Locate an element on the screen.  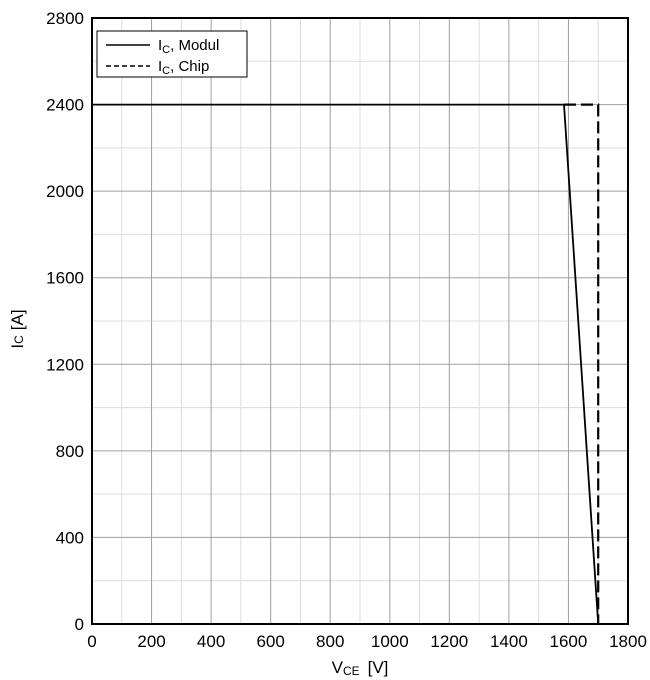
legend-label-chip: IC, Chip is located at coordinates (183, 67).